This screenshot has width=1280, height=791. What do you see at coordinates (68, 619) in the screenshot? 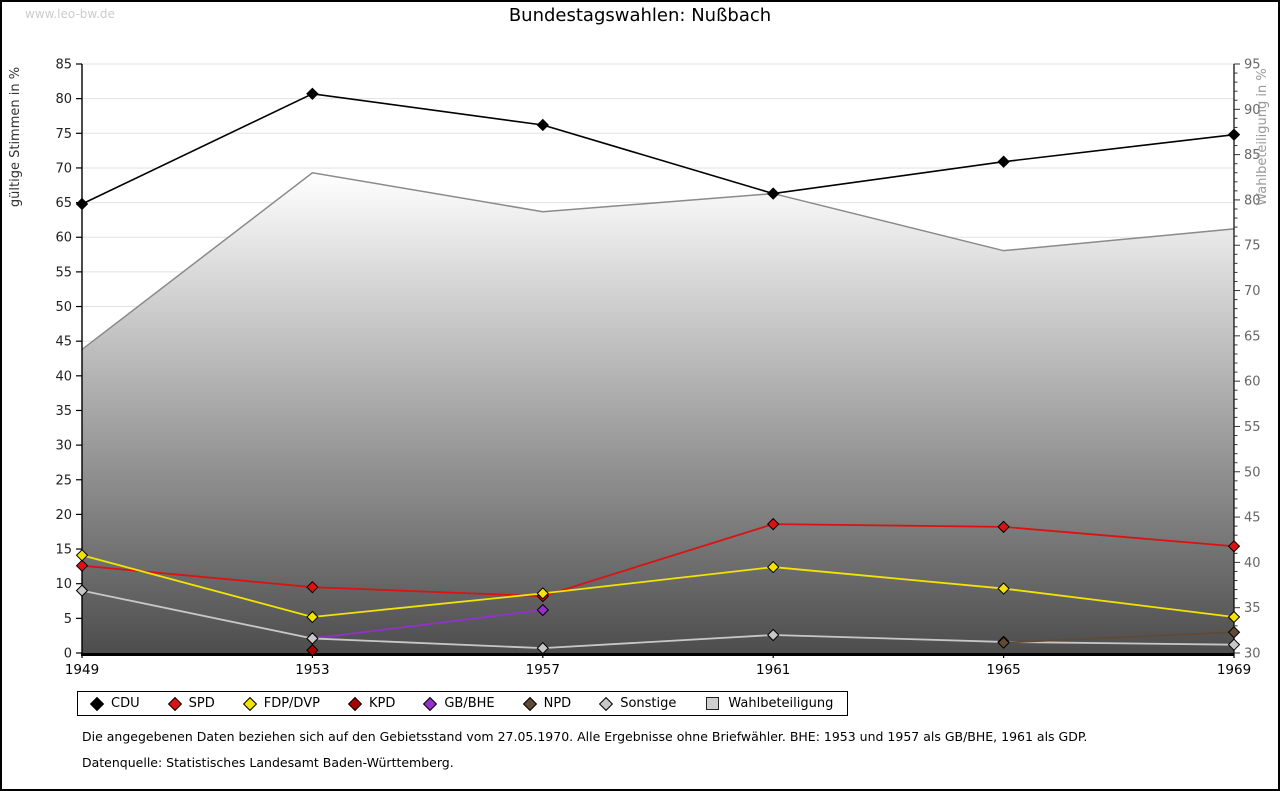
I see `svg-text: 5` at bounding box center [68, 619].